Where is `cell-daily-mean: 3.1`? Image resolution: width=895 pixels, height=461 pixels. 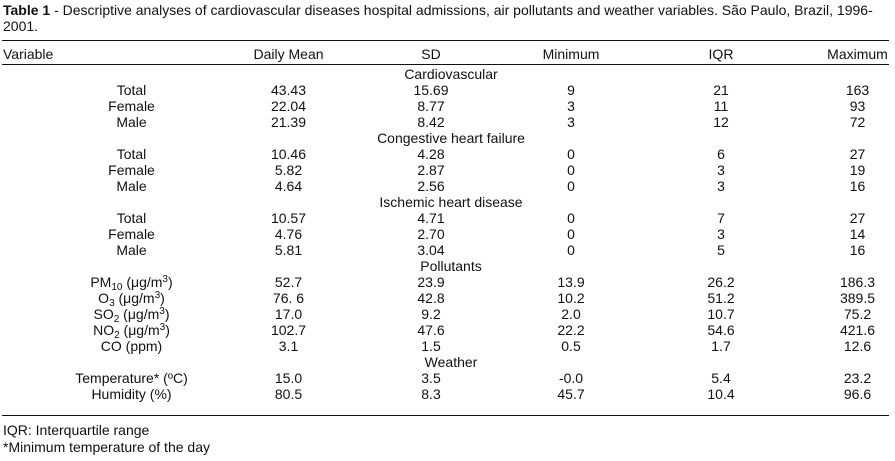 cell-daily-mean: 3.1 is located at coordinates (288, 346).